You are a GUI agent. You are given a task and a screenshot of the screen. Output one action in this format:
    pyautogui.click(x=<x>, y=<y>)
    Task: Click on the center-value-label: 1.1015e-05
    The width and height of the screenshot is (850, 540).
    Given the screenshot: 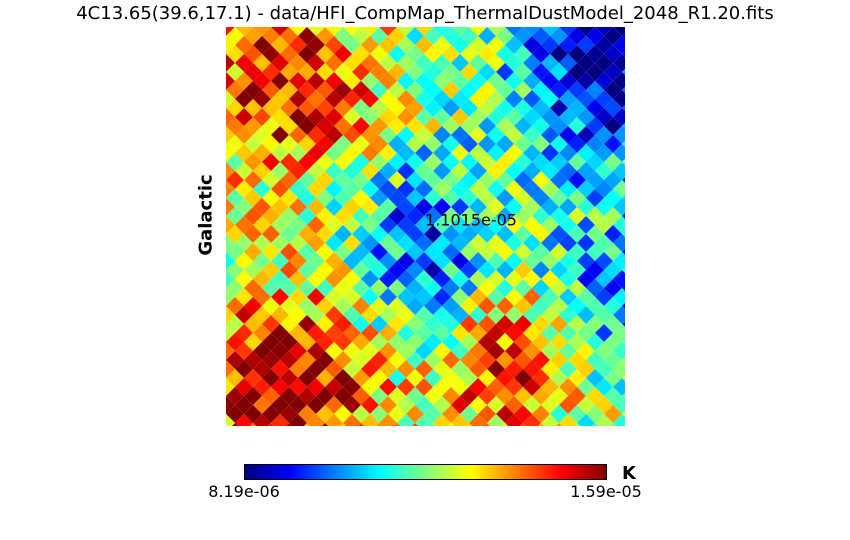 What is the action you would take?
    pyautogui.click(x=471, y=220)
    